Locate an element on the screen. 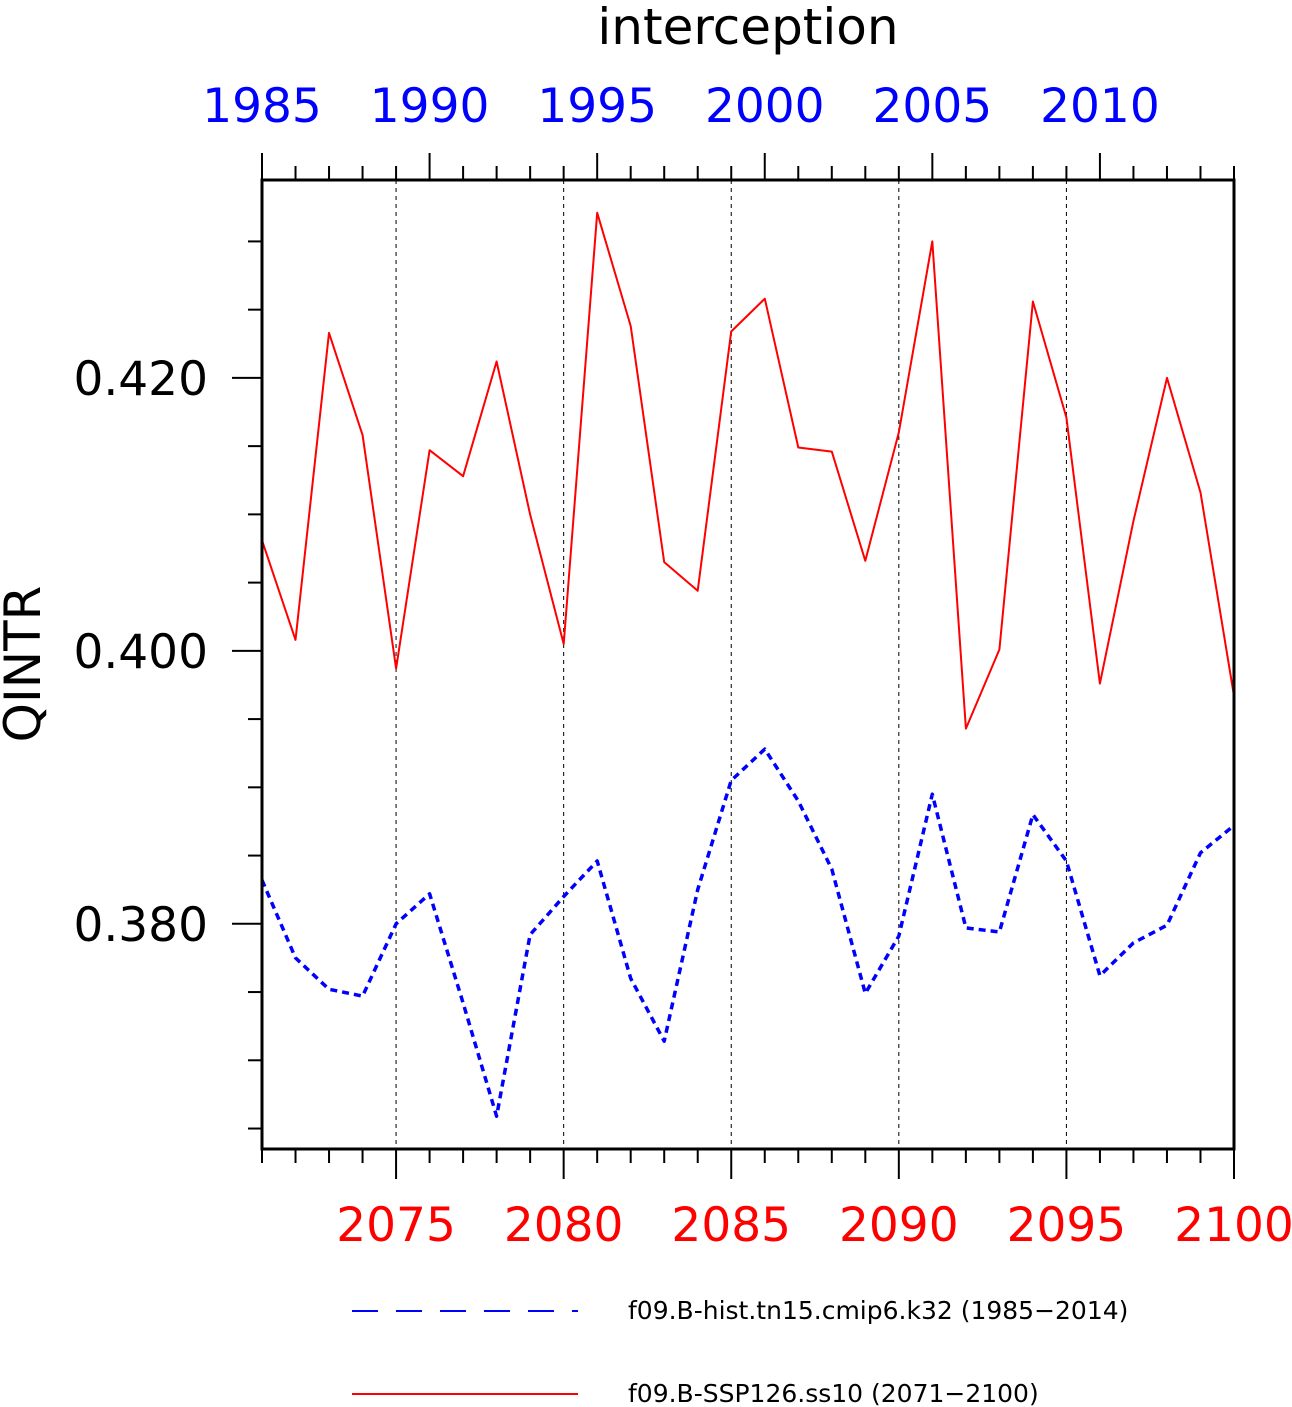 Image resolution: width=1292 pixels, height=1407 pixels. x-top-tick-label: 1995 is located at coordinates (597, 106).